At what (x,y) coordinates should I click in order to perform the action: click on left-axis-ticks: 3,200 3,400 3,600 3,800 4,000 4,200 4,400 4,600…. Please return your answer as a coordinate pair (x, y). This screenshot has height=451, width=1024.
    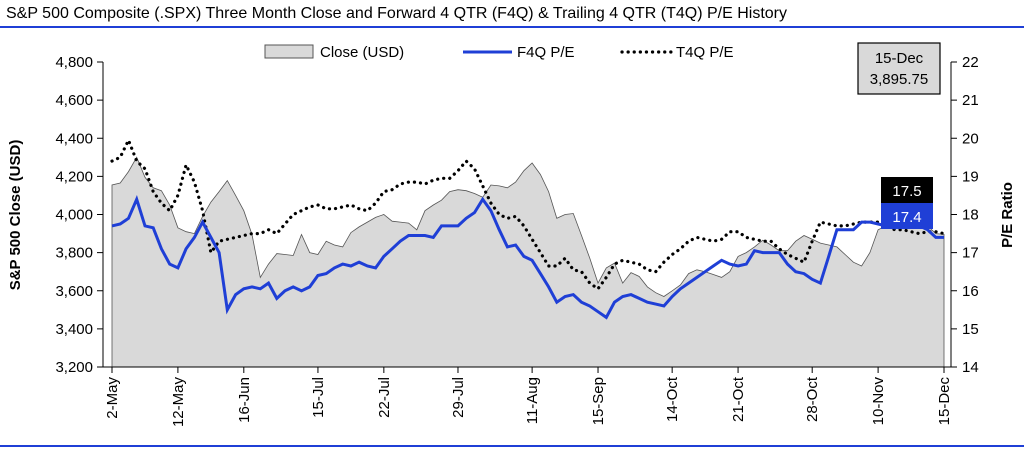
    Looking at the image, I should click on (79, 215).